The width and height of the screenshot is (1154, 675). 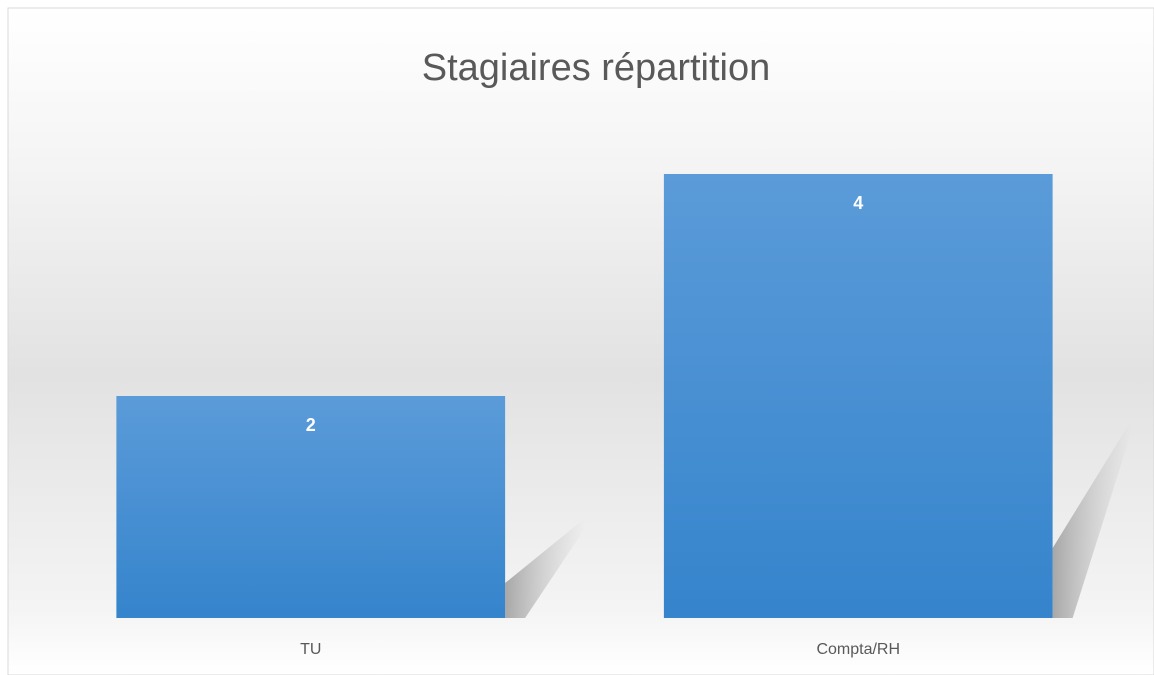 What do you see at coordinates (596, 68) in the screenshot?
I see `chart-title: Stagiaires répartition` at bounding box center [596, 68].